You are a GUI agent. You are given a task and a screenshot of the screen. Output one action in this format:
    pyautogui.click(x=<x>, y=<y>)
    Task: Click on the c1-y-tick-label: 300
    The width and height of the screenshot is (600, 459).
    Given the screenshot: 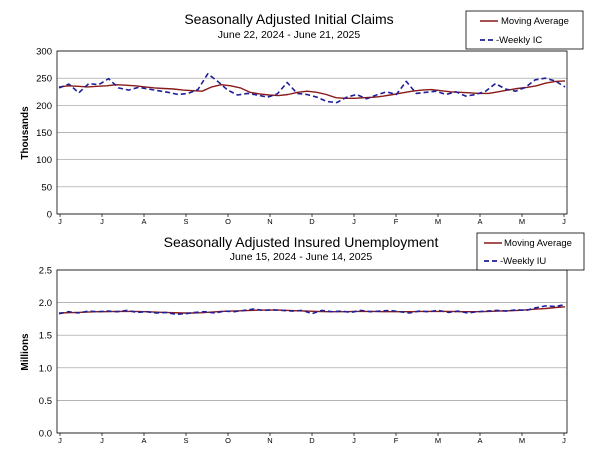 What is the action you would take?
    pyautogui.click(x=44, y=52)
    